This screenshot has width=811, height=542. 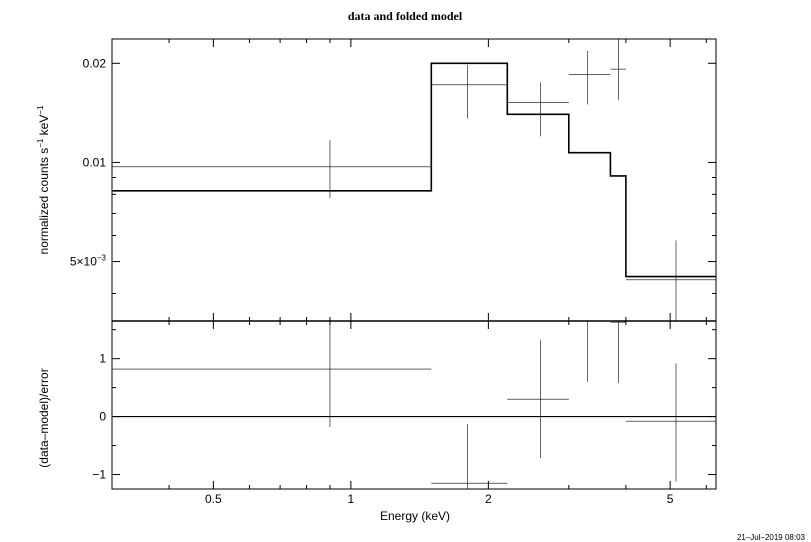 I want to click on x-tick-label: 1, so click(x=351, y=499).